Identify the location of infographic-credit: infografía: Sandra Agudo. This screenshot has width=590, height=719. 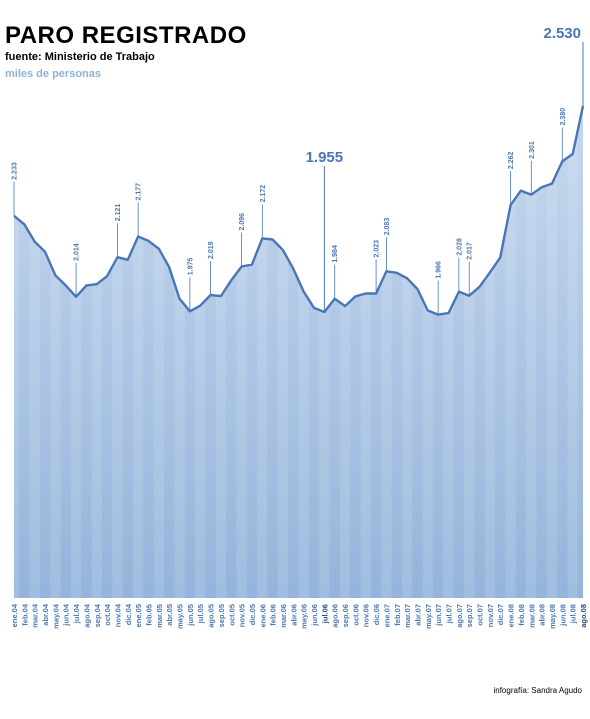
(537, 690).